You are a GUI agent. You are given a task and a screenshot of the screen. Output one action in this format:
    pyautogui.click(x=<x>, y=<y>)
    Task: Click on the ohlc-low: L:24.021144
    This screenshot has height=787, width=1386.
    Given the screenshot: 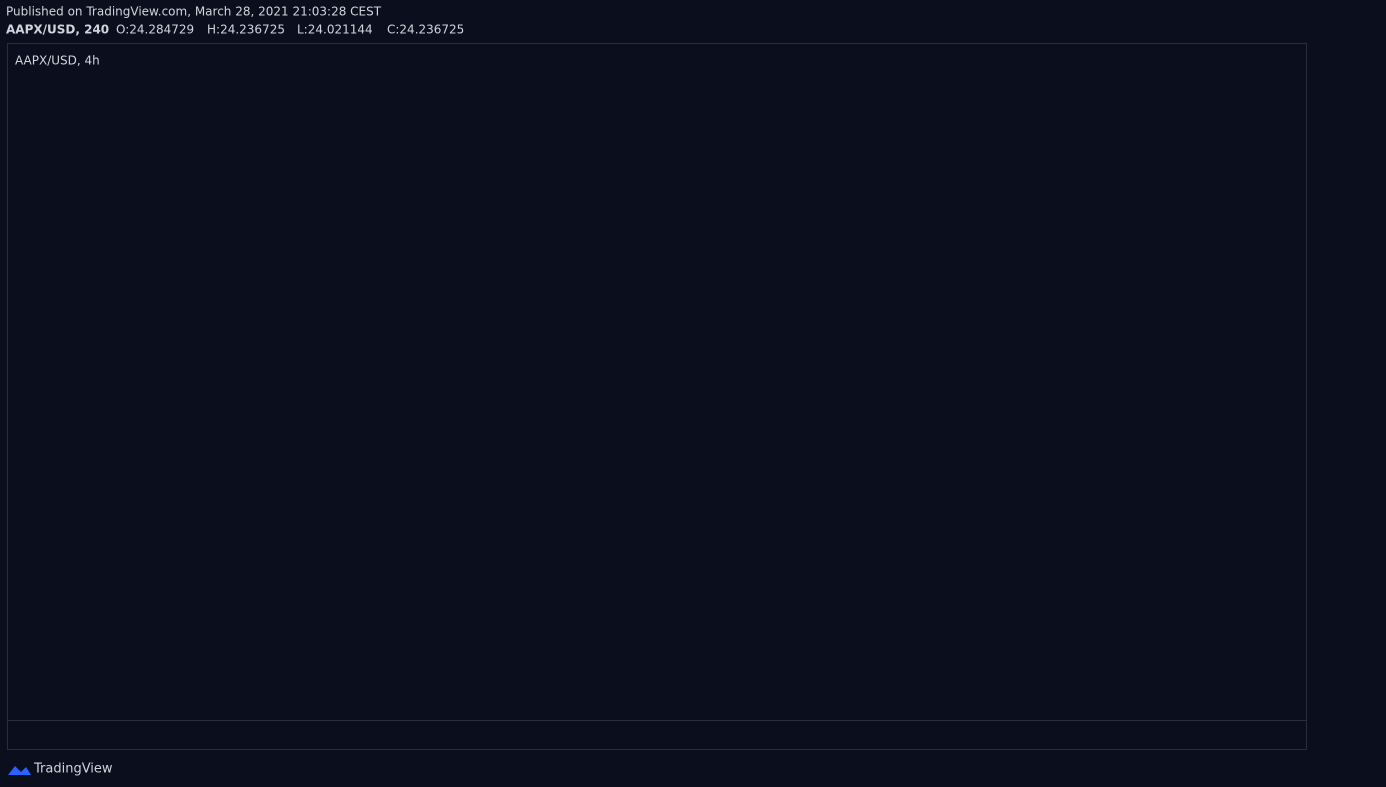 What is the action you would take?
    pyautogui.click(x=335, y=30)
    